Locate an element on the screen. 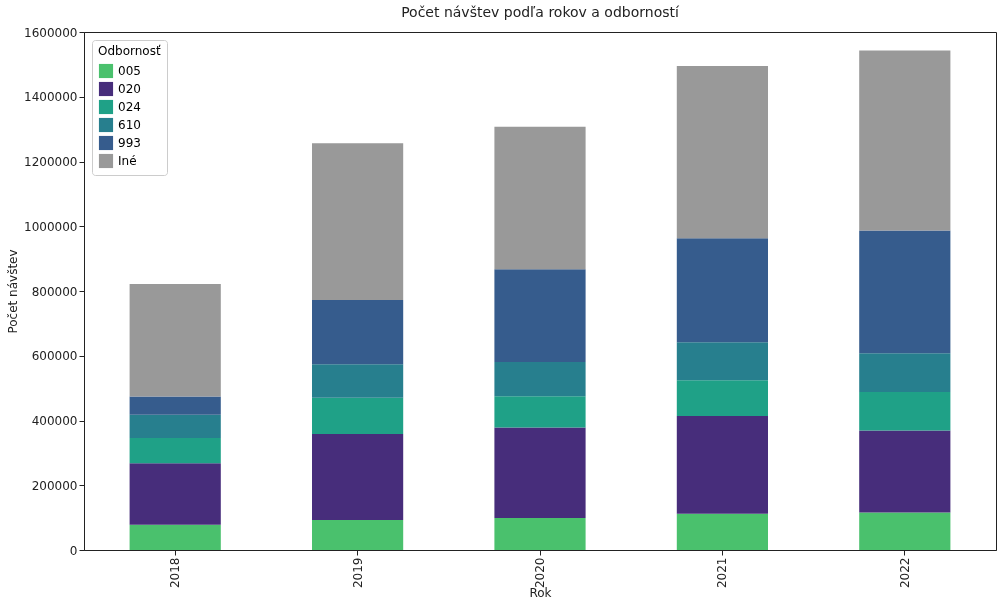  x-tick-label: 2019 is located at coordinates (357, 573).